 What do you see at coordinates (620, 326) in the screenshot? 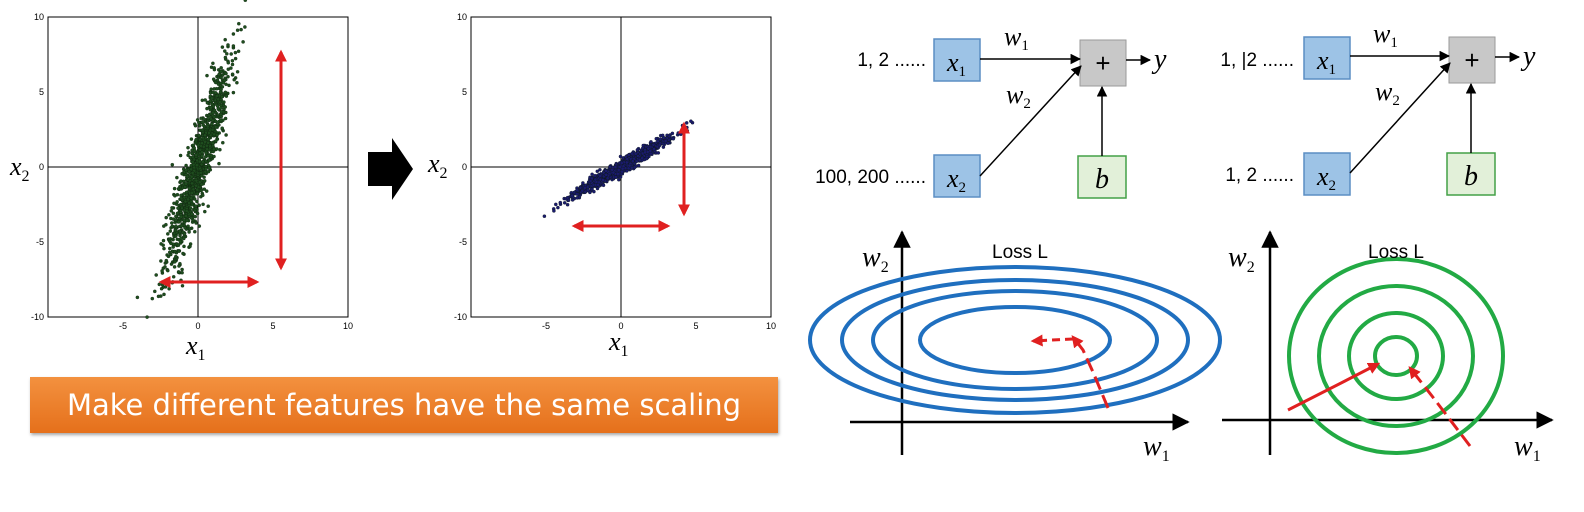
I see `xtick-0: 0` at bounding box center [620, 326].